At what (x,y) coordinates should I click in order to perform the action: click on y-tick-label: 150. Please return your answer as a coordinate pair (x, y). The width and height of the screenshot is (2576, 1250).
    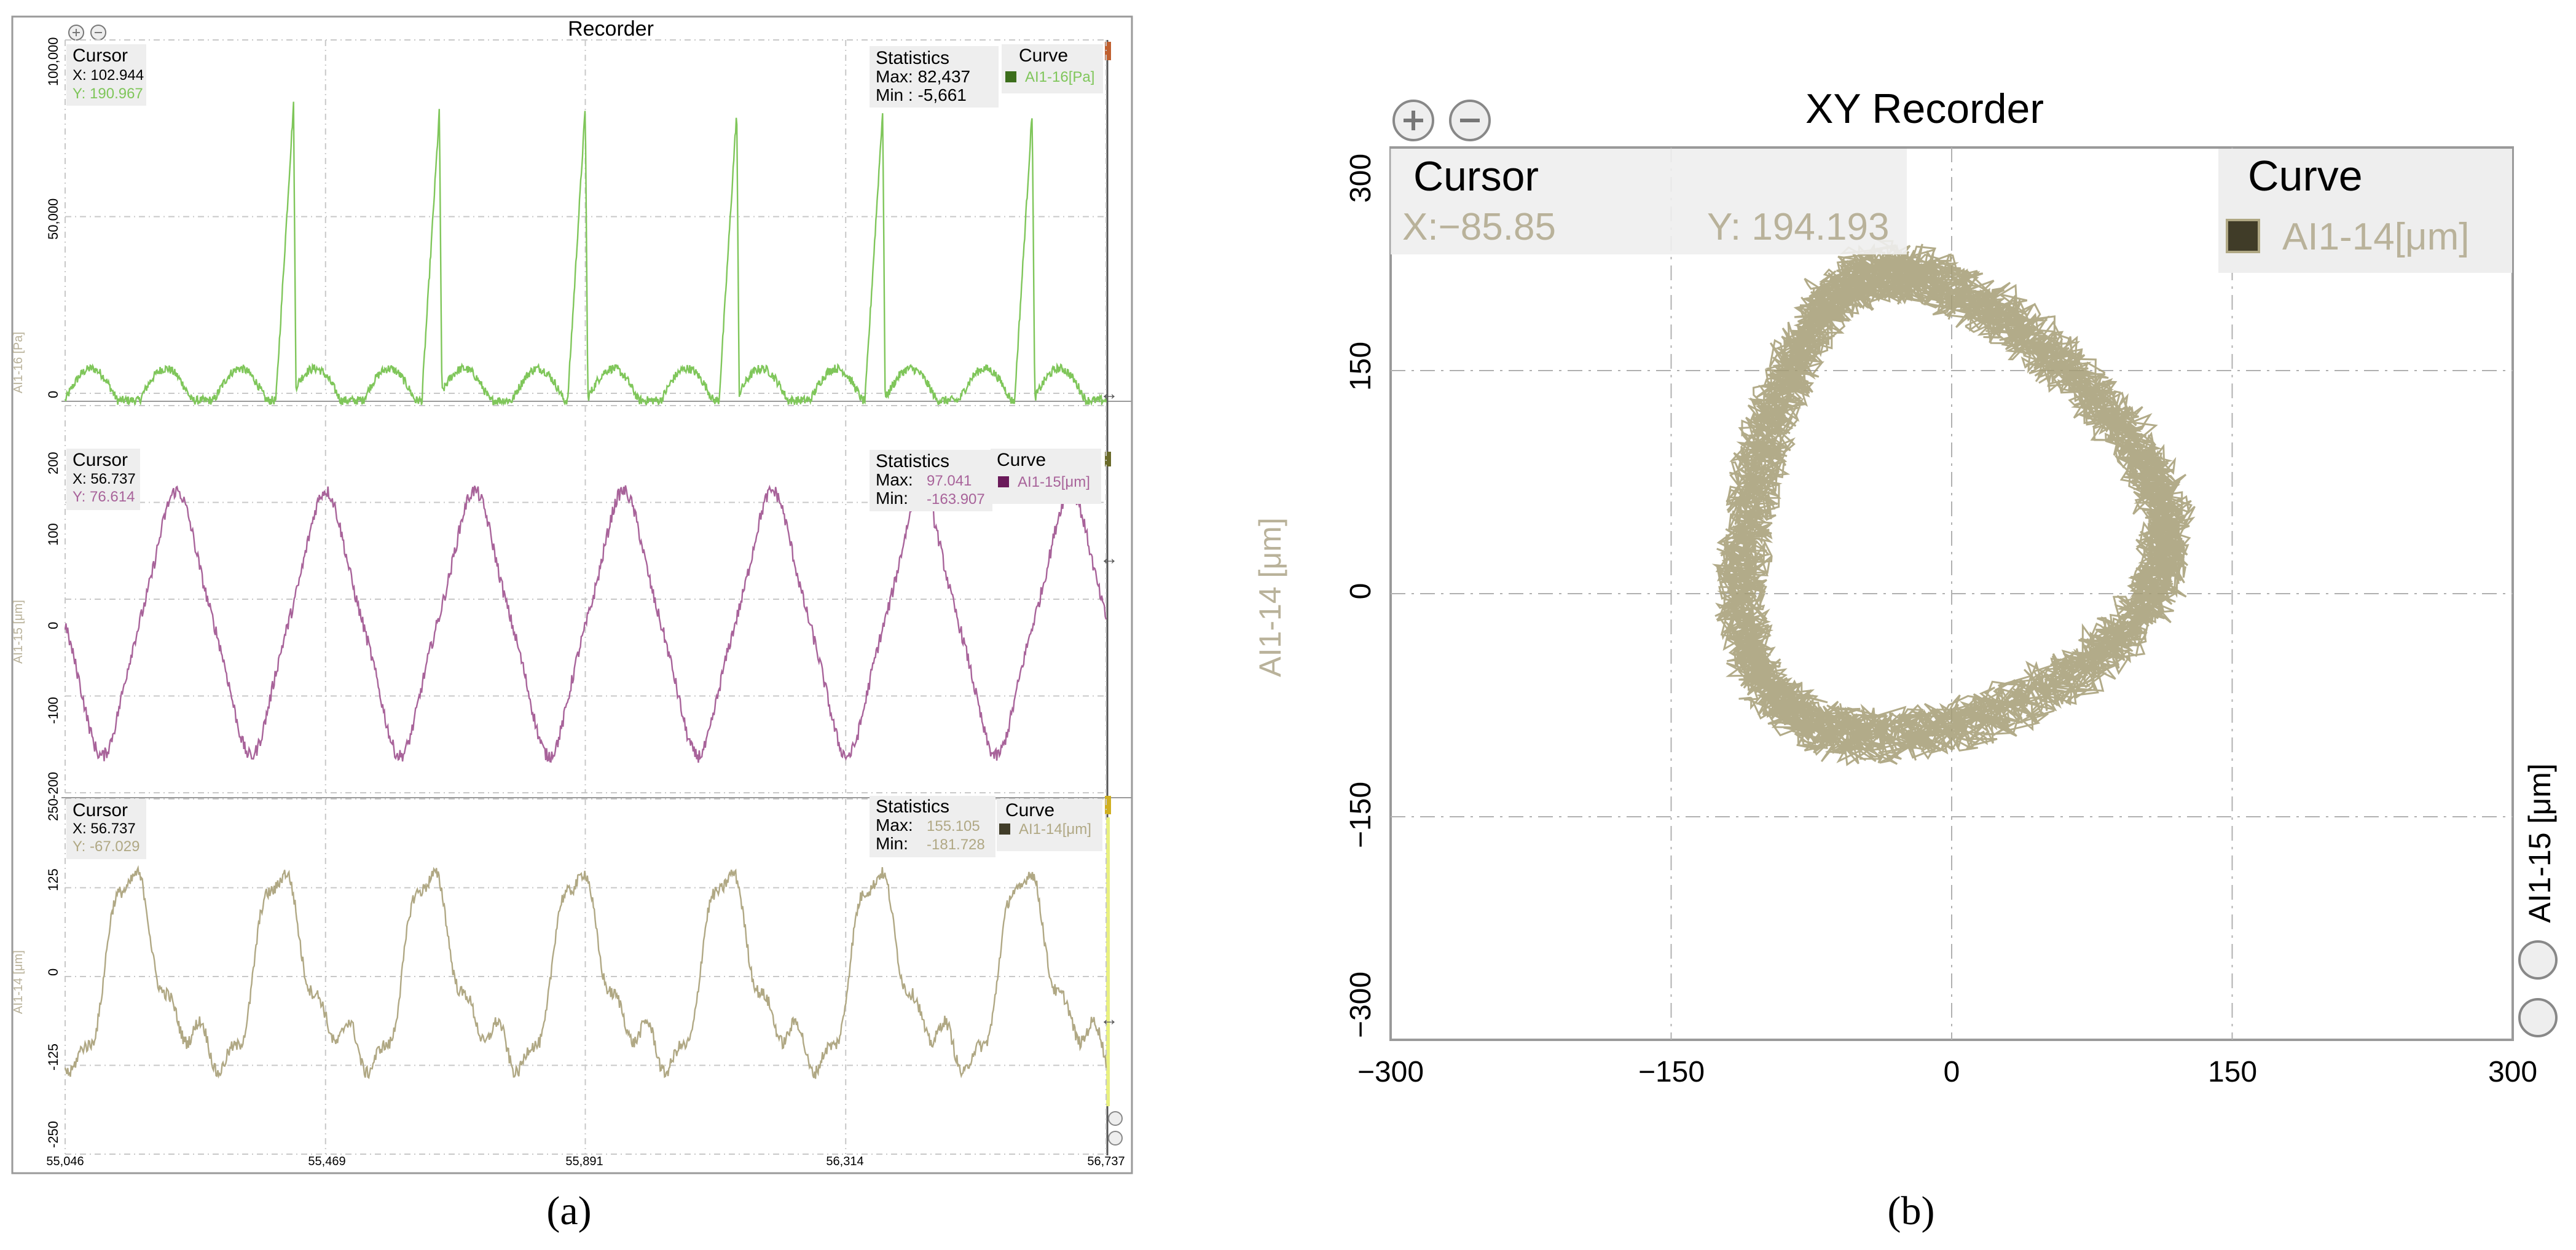
    Looking at the image, I should click on (1361, 366).